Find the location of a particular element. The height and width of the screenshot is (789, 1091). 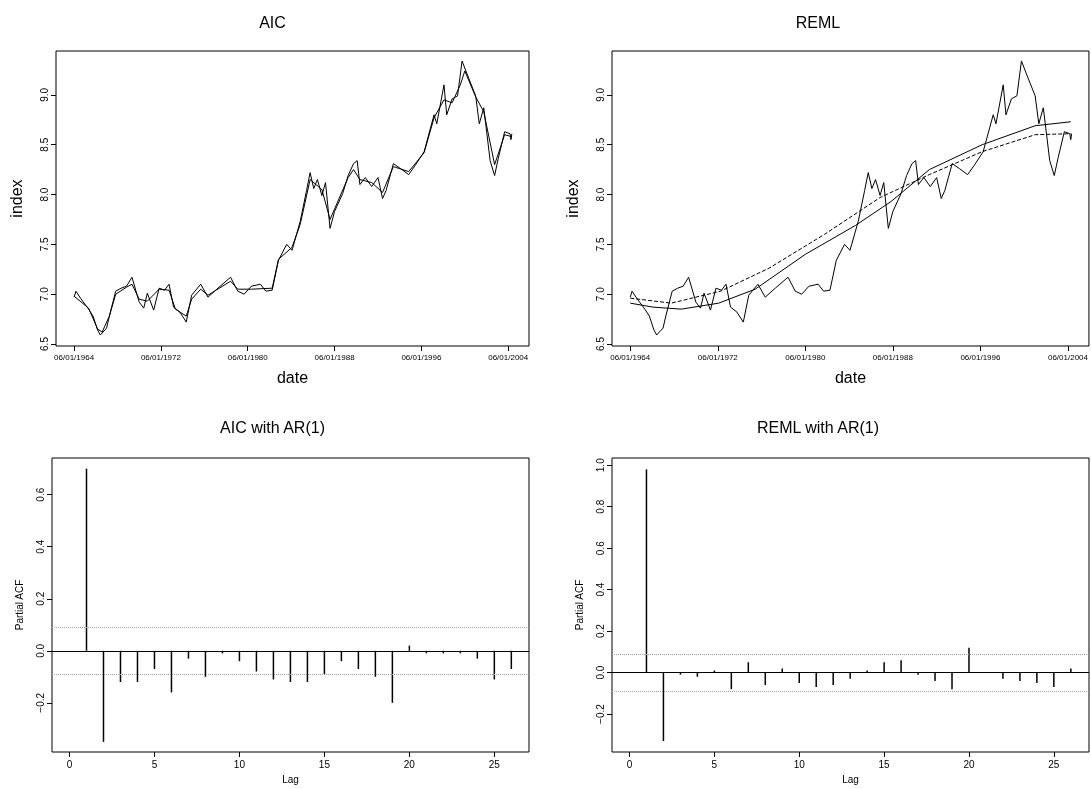

chart-title: REML is located at coordinates (818, 22).